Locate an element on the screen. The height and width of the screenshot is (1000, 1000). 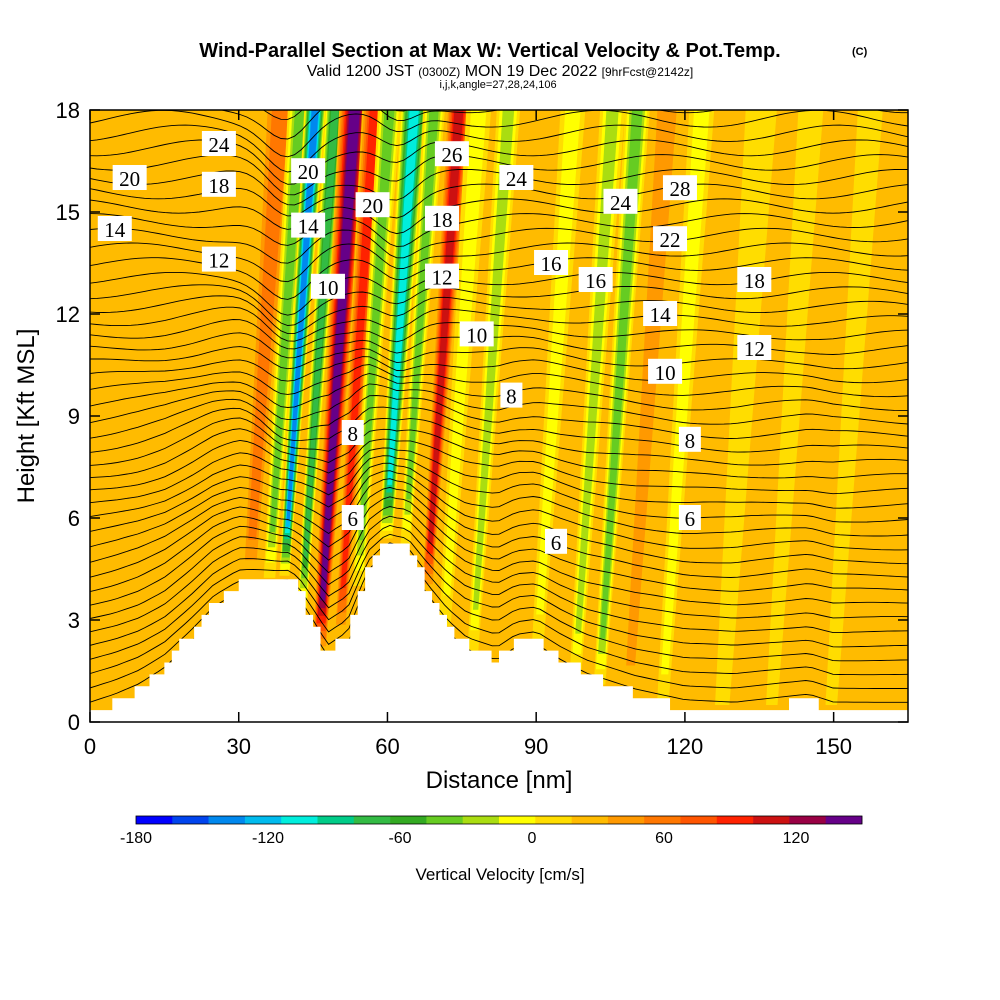
x-tick-label: 60 is located at coordinates (387, 746).